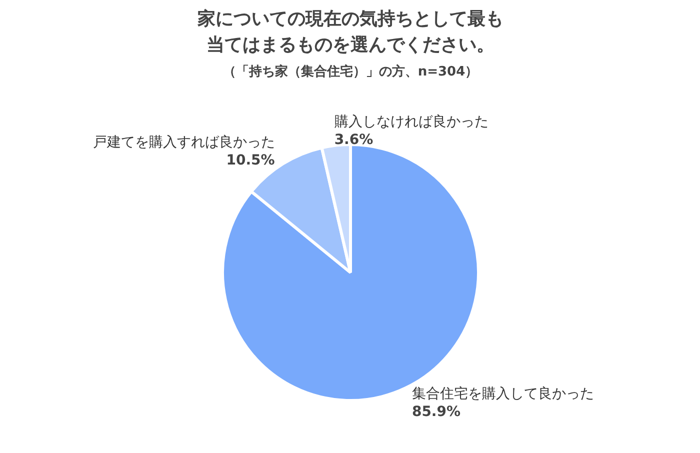  What do you see at coordinates (411, 122) in the screenshot?
I see `slice-label: 購入しなければ良かった` at bounding box center [411, 122].